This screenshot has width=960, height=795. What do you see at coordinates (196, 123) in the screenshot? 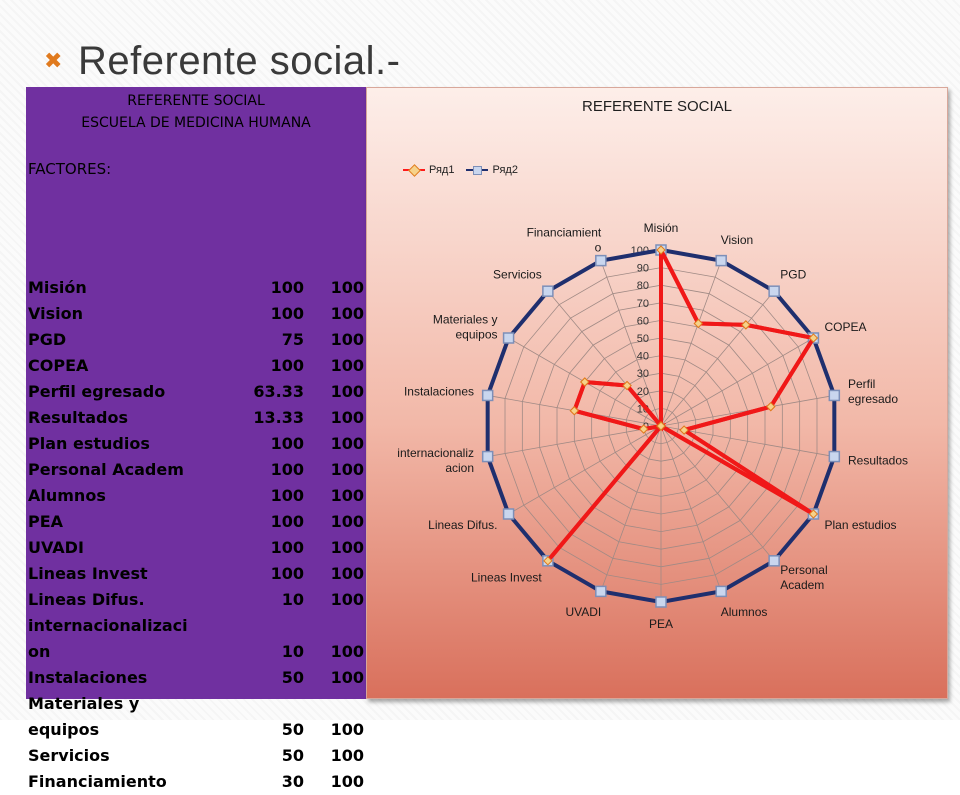
I see `table-header-line2: ESCUELA DE MEDICINA HUMANA` at bounding box center [196, 123].